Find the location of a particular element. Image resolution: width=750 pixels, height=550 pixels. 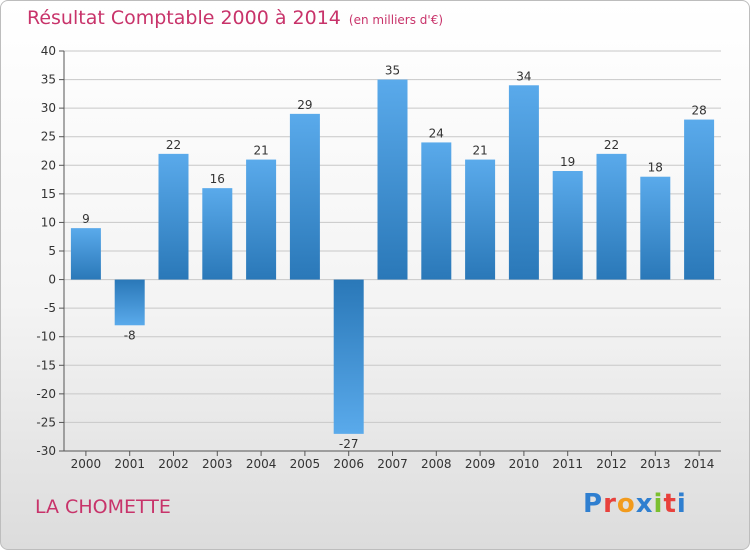

data-label-2014: 28 is located at coordinates (698, 111).